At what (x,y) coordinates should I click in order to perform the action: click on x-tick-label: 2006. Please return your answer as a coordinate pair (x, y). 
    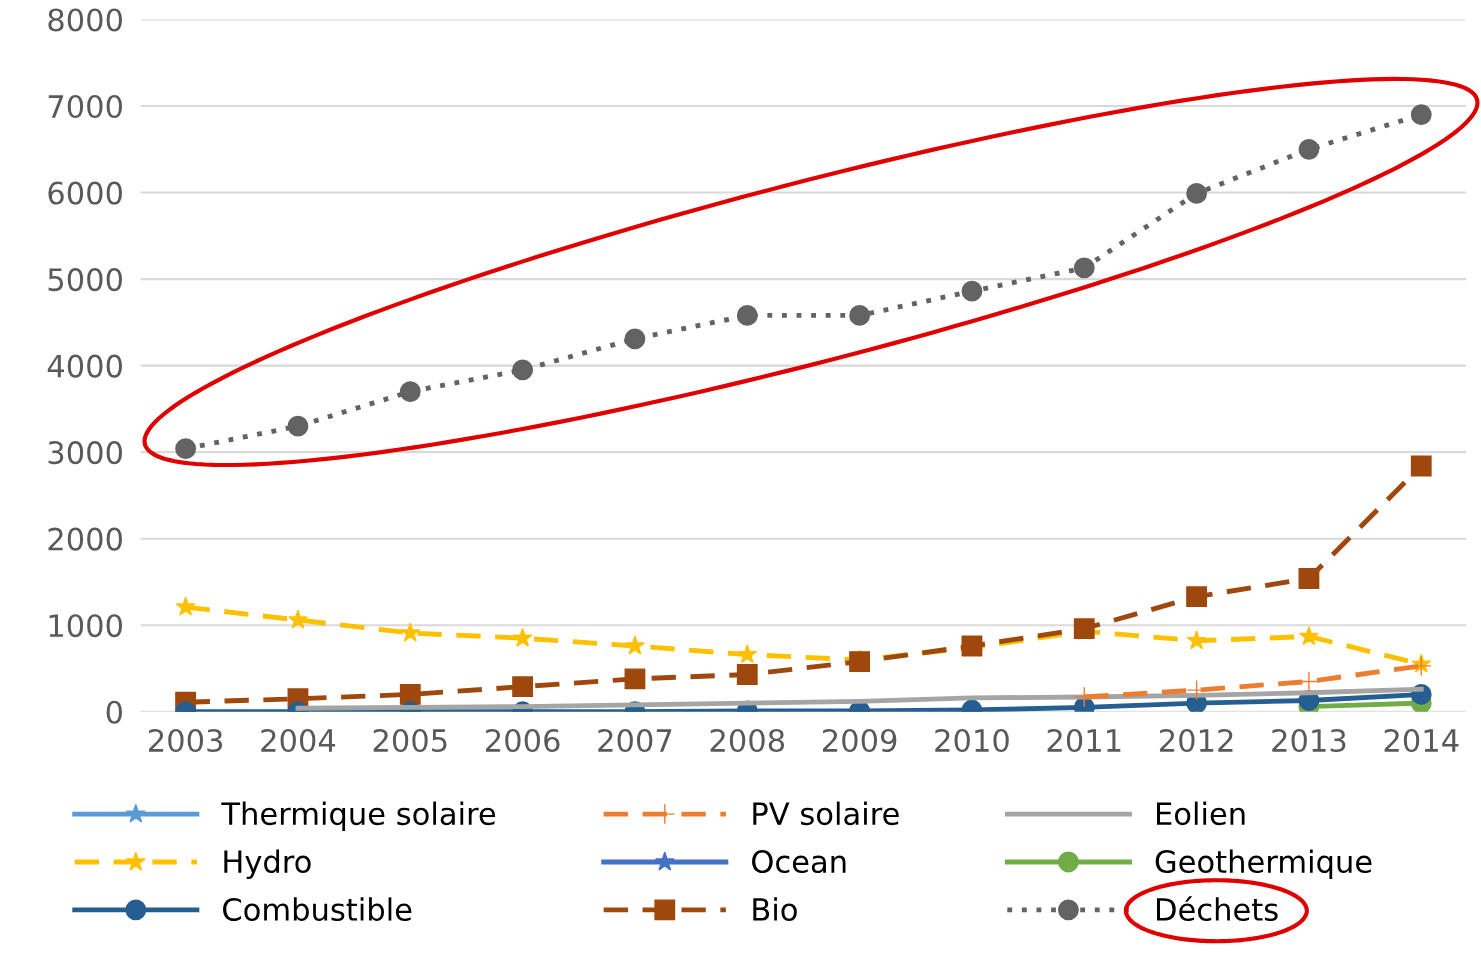
    Looking at the image, I should click on (522, 740).